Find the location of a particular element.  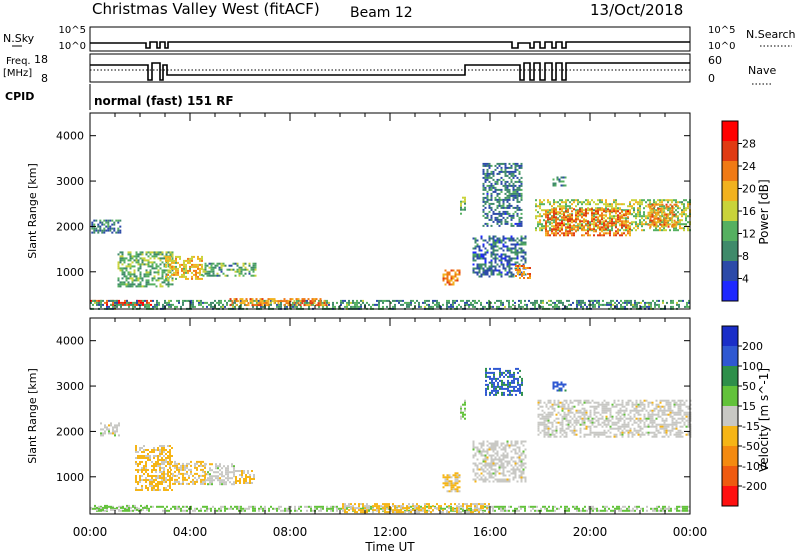

power-colorbar-tick-label-1: 8 is located at coordinates (745, 256).